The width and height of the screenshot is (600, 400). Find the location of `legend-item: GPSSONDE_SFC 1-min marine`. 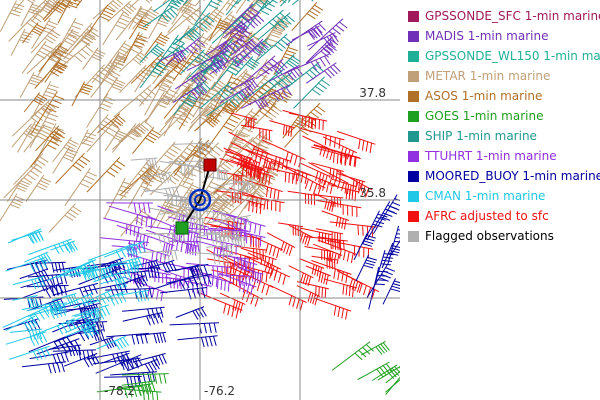

legend-item: GPSSONDE_SFC 1-min marine is located at coordinates (504, 16).